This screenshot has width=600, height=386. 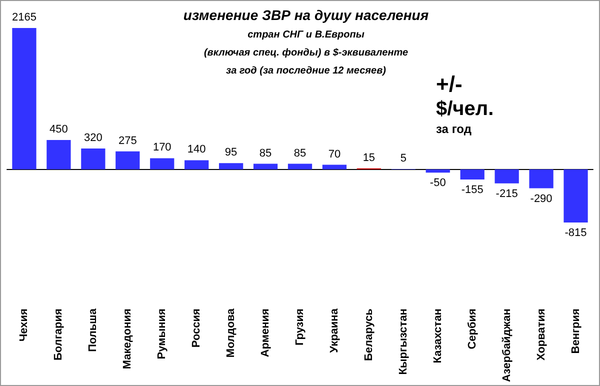 I want to click on x-tick-label: Беларусь, so click(x=368, y=334).